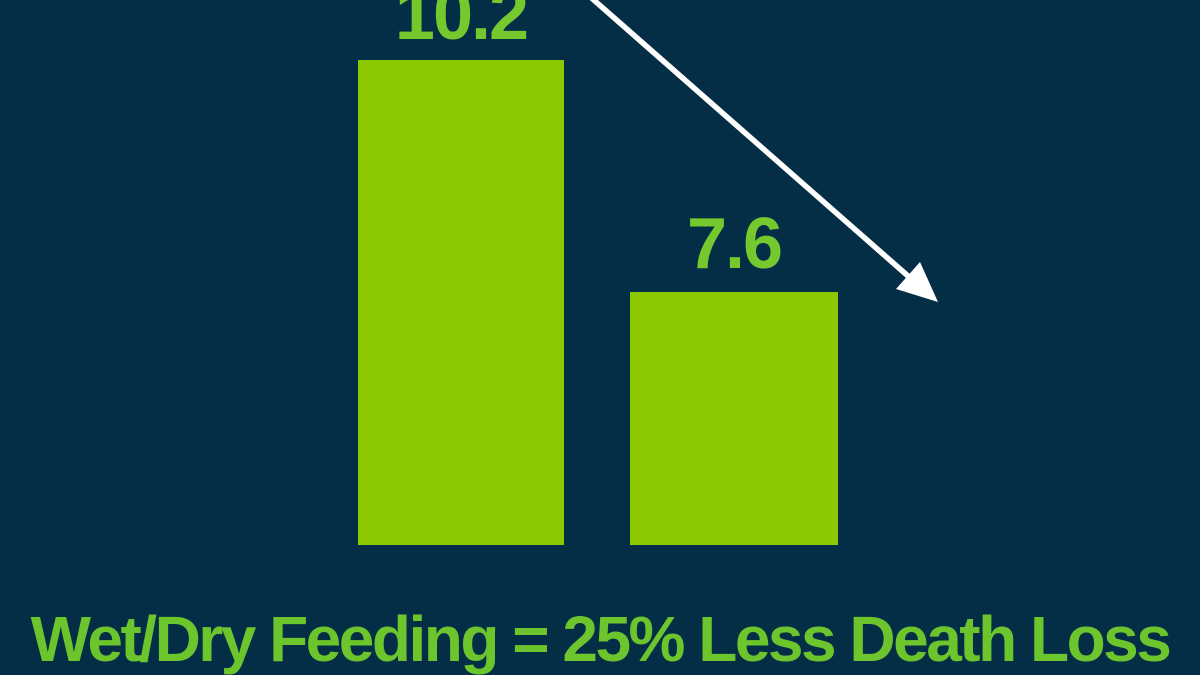  Describe the element at coordinates (461, 27) in the screenshot. I see `bar-left-value-label: 10.2` at that location.